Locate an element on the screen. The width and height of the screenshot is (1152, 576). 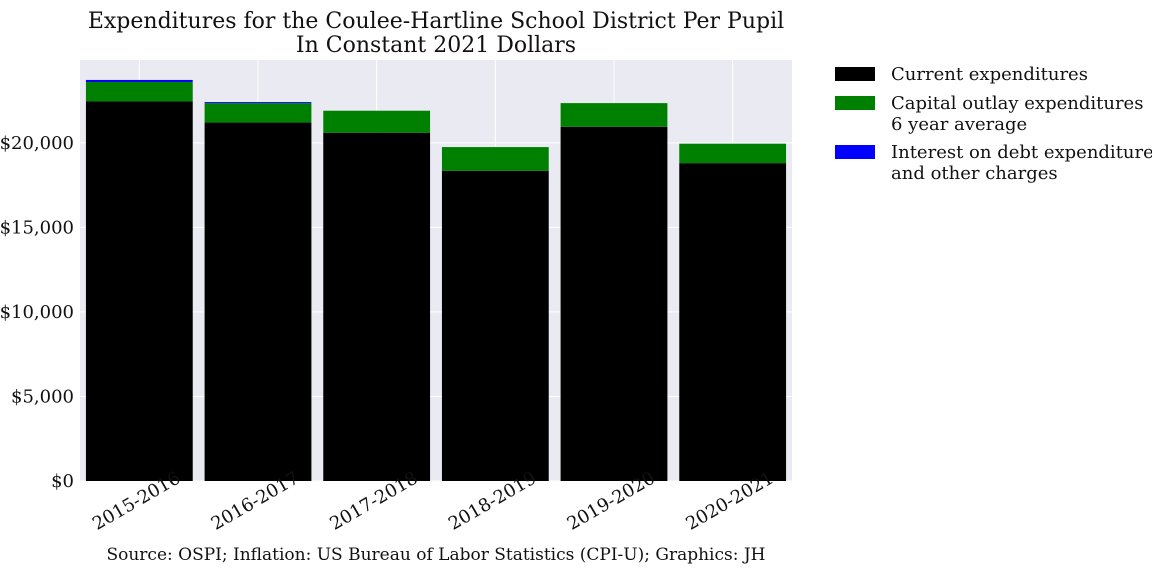
y-tick-label: $10,000 is located at coordinates (37, 312).